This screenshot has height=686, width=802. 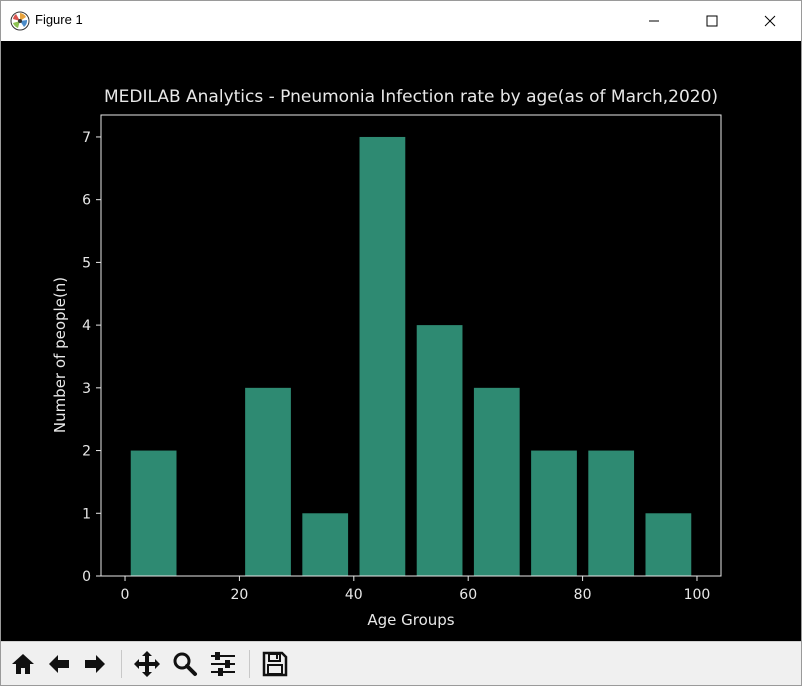 I want to click on window-title: Figure 1, so click(x=59, y=19).